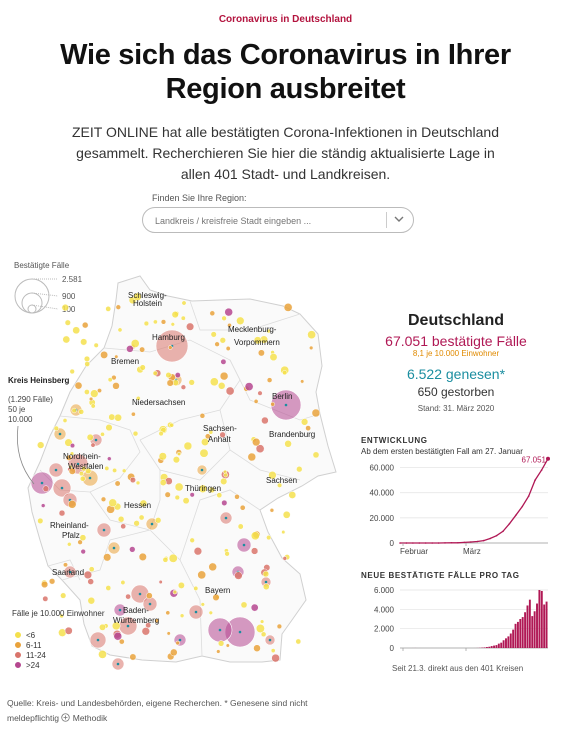  I want to click on methodik-label: Methodik, so click(90, 718).